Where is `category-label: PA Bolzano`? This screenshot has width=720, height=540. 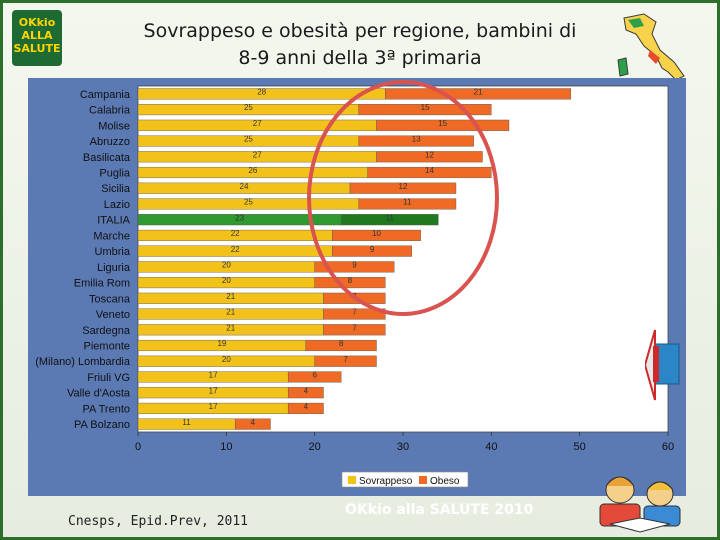
category-label: PA Bolzano is located at coordinates (102, 425).